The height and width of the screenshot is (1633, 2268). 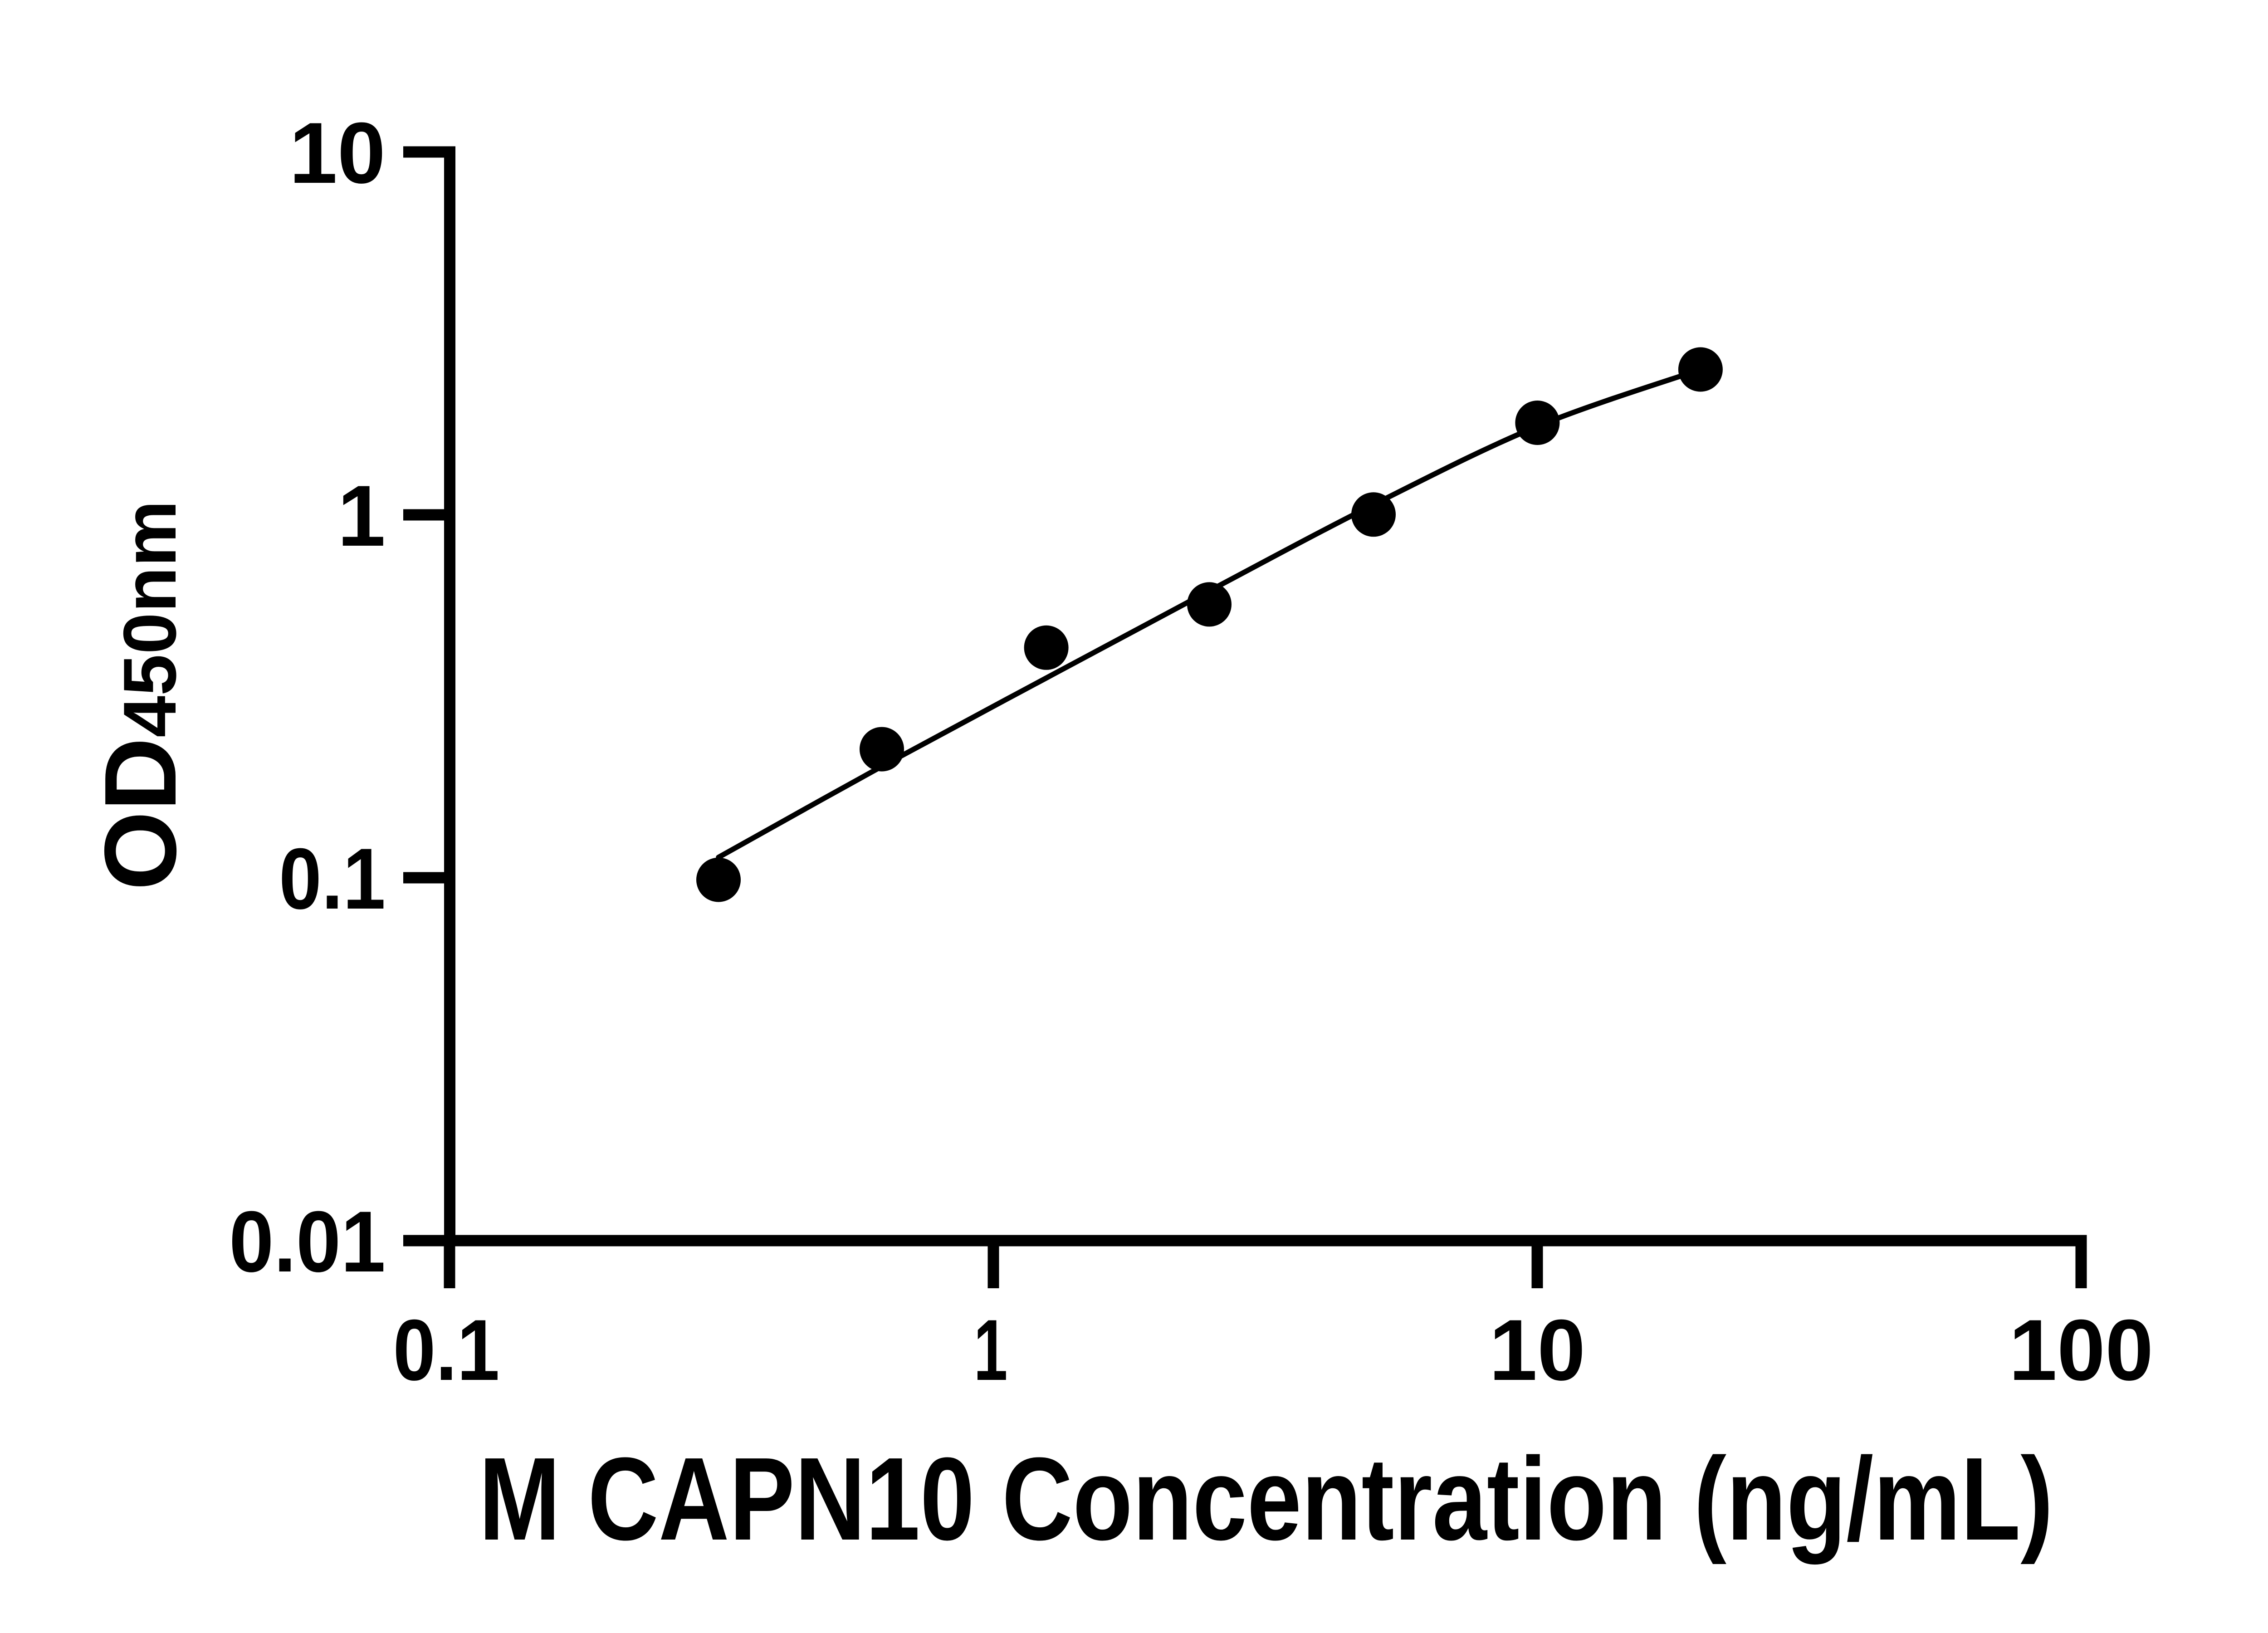 What do you see at coordinates (1266, 1499) in the screenshot?
I see `svg-text: M CAPN10 Concentration (ng/mL)` at bounding box center [1266, 1499].